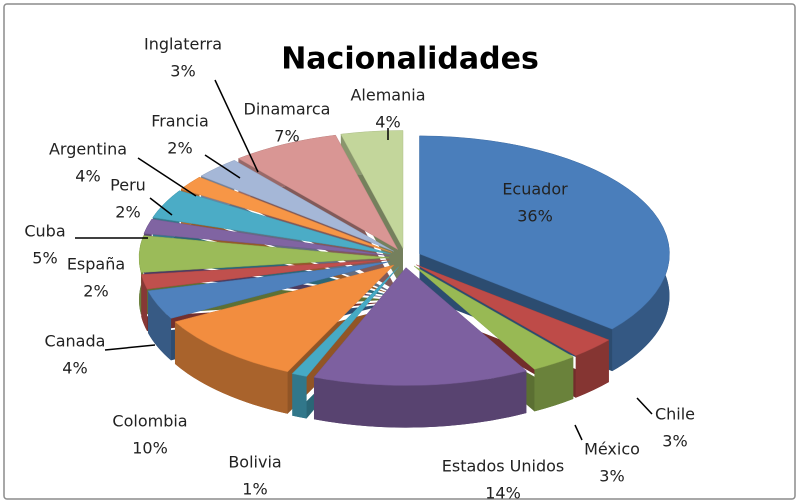 The height and width of the screenshot is (504, 800). Describe the element at coordinates (75, 341) in the screenshot. I see `category-label: Canada` at that location.